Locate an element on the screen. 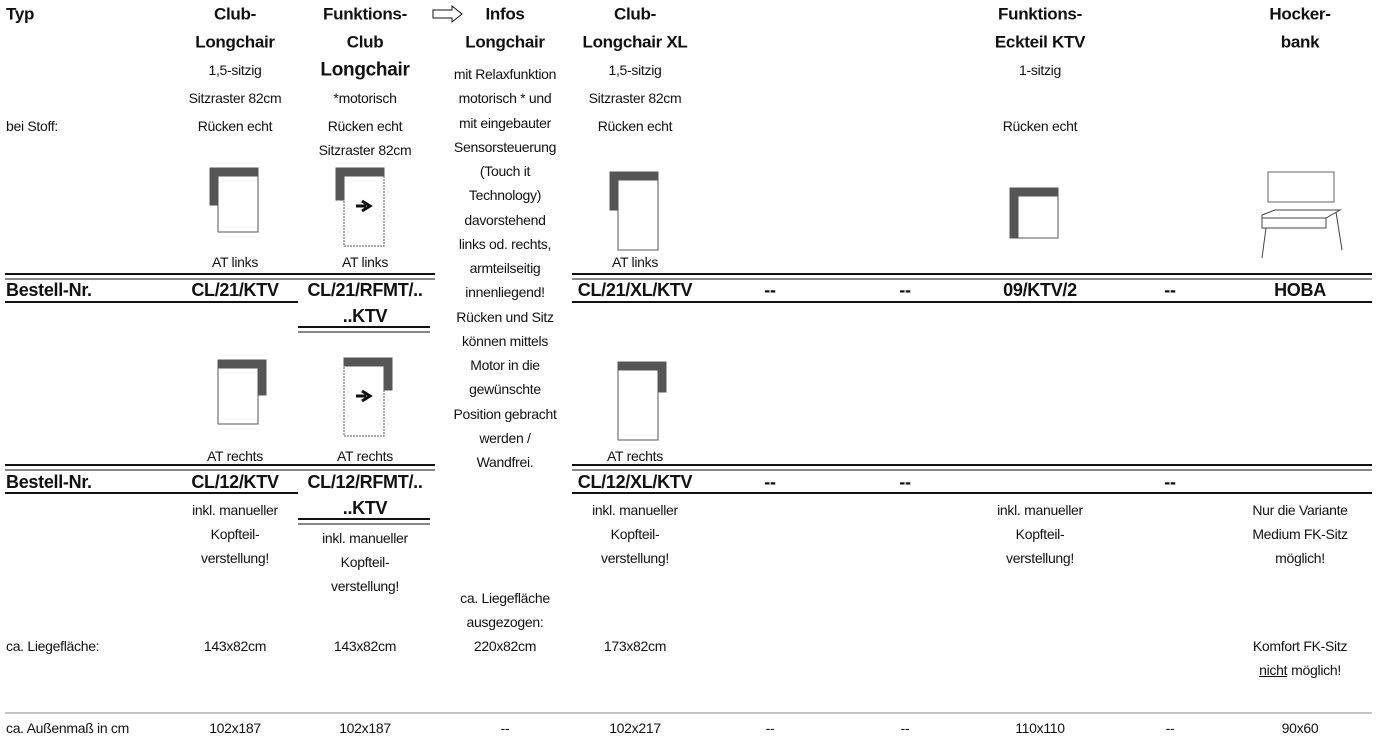 The image size is (1376, 740). detail: innenliegend! is located at coordinates (505, 292).